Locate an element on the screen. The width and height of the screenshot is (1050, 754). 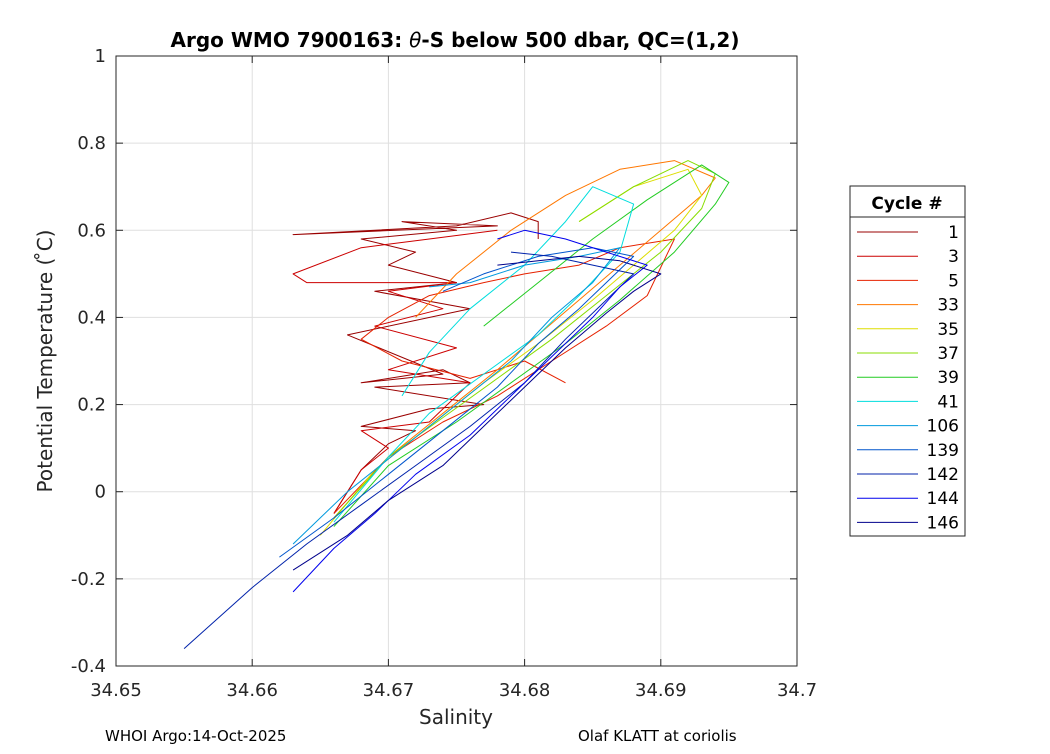
y-tick-label: 1 is located at coordinates (100, 56).